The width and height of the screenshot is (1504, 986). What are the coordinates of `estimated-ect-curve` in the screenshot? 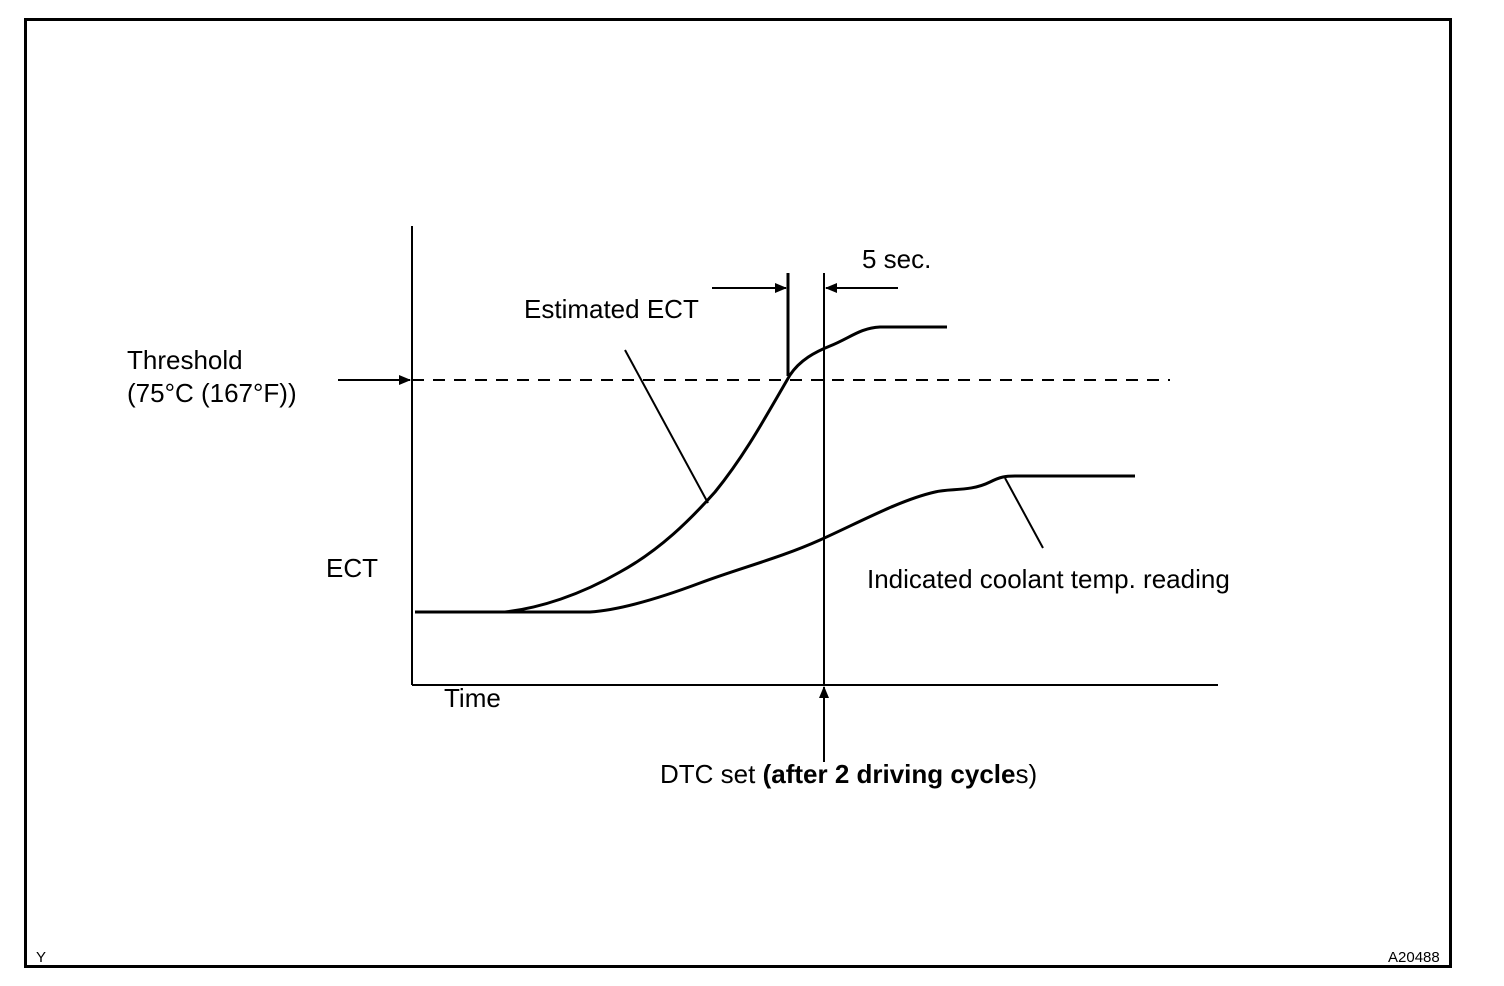 It's located at (681, 469).